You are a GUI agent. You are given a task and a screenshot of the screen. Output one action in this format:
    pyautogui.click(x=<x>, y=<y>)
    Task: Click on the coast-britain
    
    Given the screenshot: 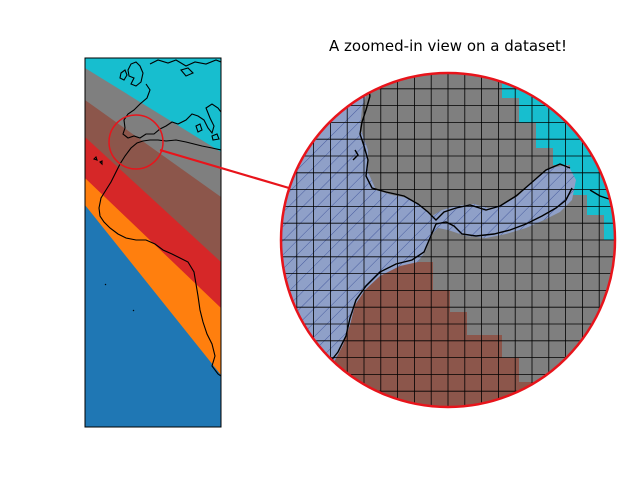 What is the action you would take?
    pyautogui.click(x=135, y=74)
    